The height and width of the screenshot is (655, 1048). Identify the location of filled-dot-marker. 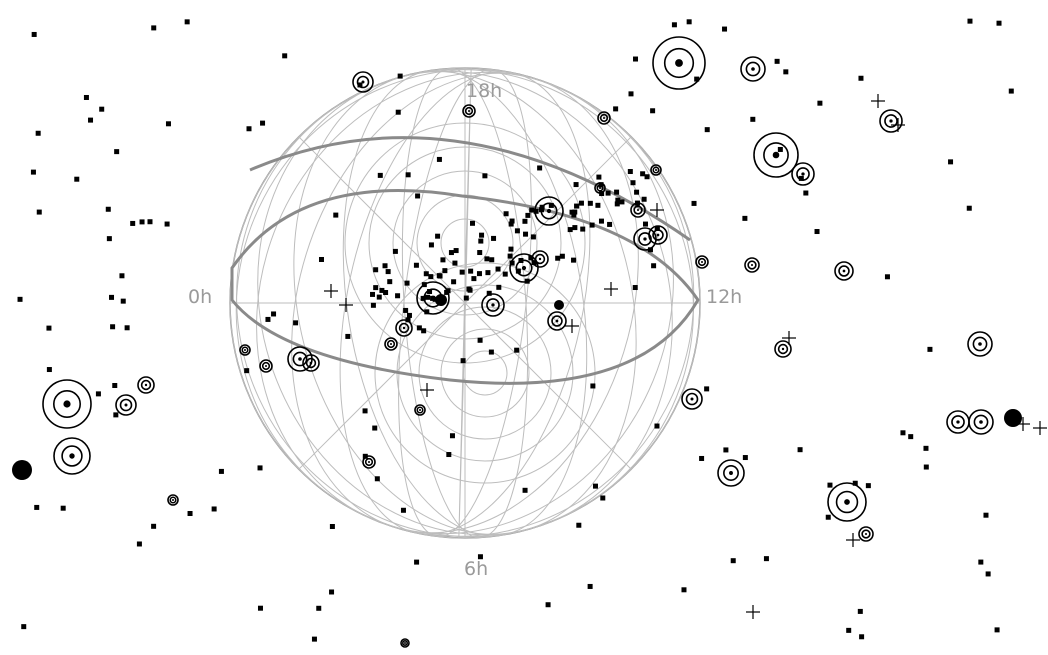
(559, 305).